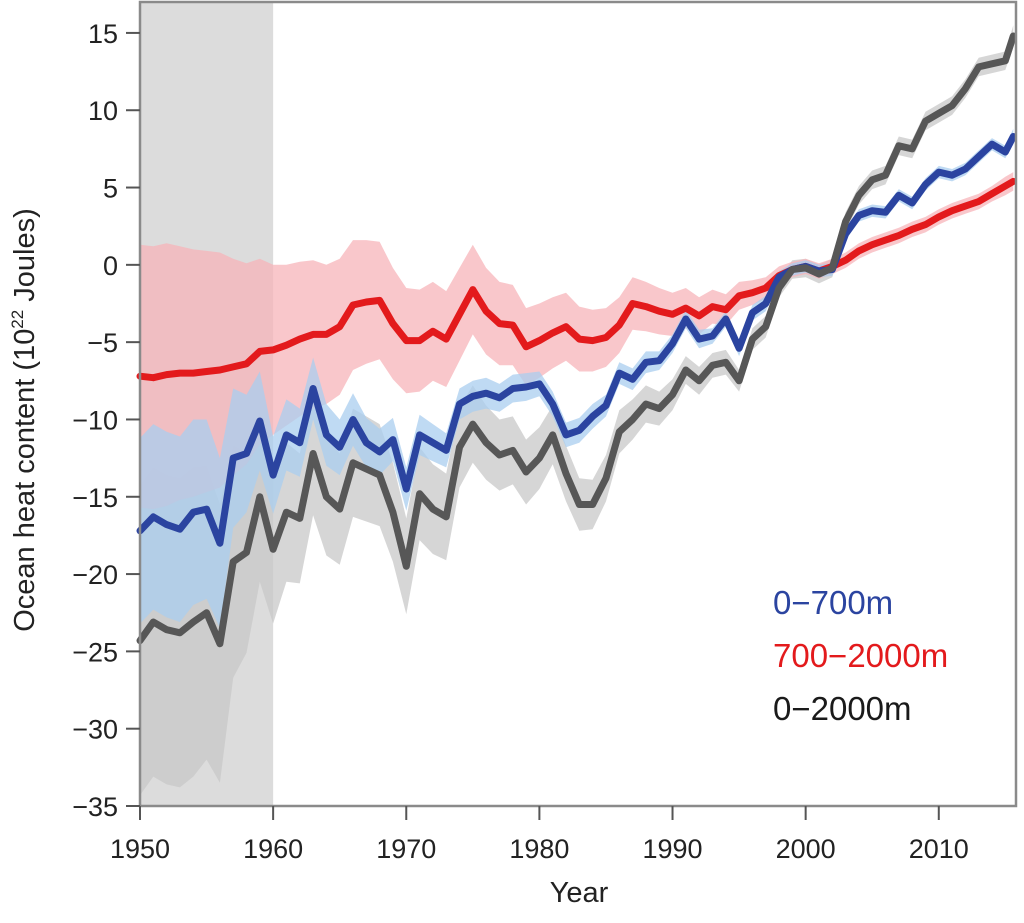  What do you see at coordinates (579, 893) in the screenshot?
I see `x-axis-title: Year` at bounding box center [579, 893].